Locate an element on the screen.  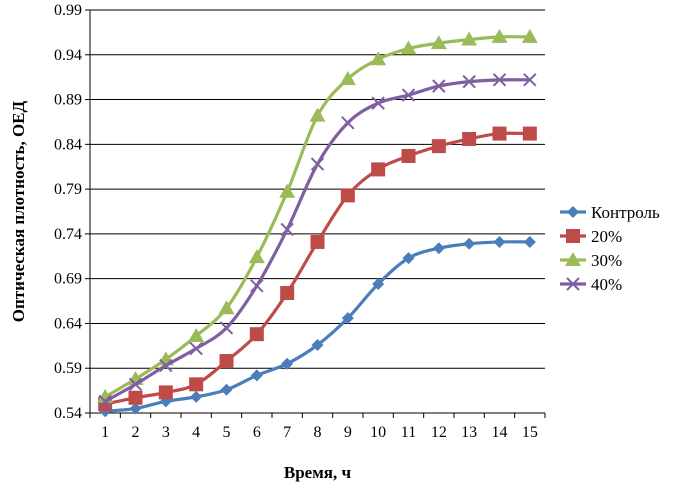
x-tick-label: 13 is located at coordinates (469, 432).